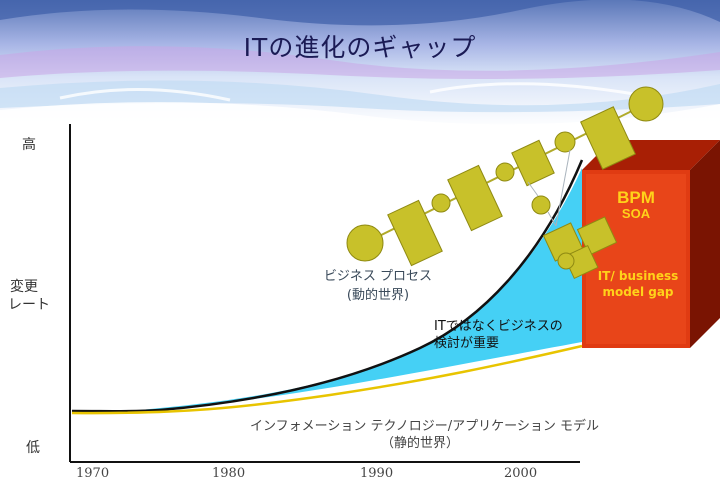 The width and height of the screenshot is (720, 497). What do you see at coordinates (424, 426) in the screenshot?
I see `it-model-line1: インフォメーション テクノロジー/アプリケーション モデル` at bounding box center [424, 426].